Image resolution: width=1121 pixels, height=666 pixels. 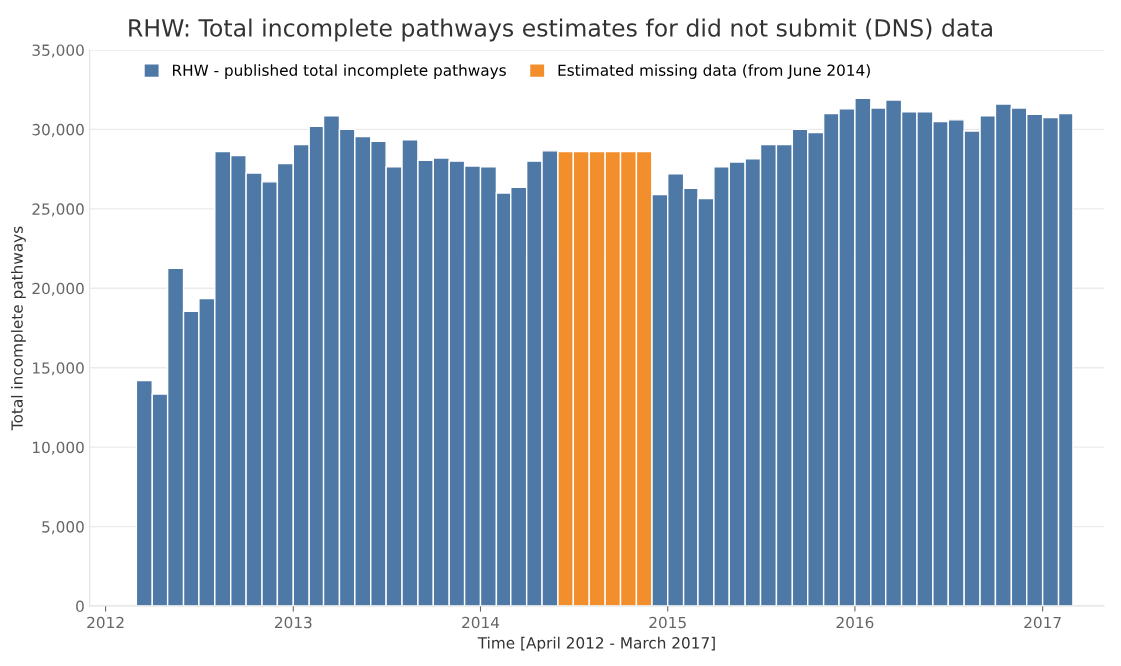 I want to click on y-tick-label: 35,000, so click(x=58, y=51).